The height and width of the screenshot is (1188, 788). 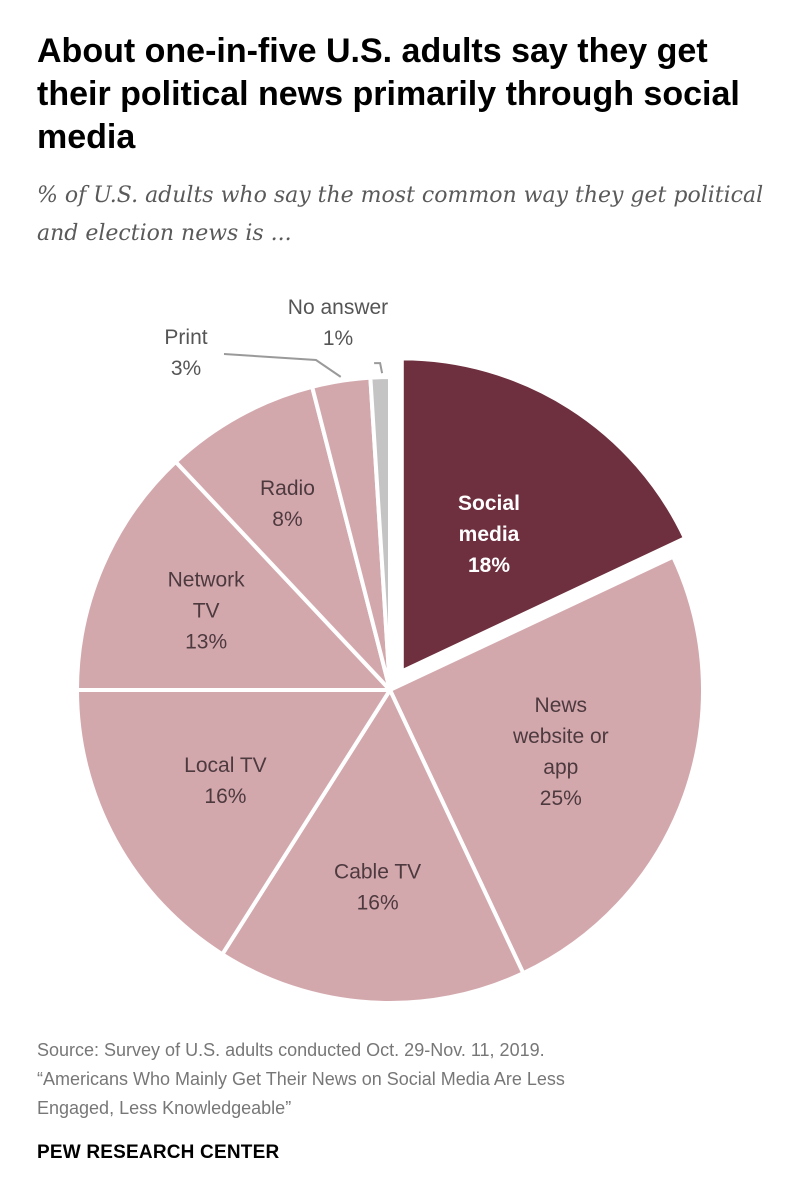 I want to click on slice-label-news-website-or-app: News website or app 25%, so click(x=560, y=752).